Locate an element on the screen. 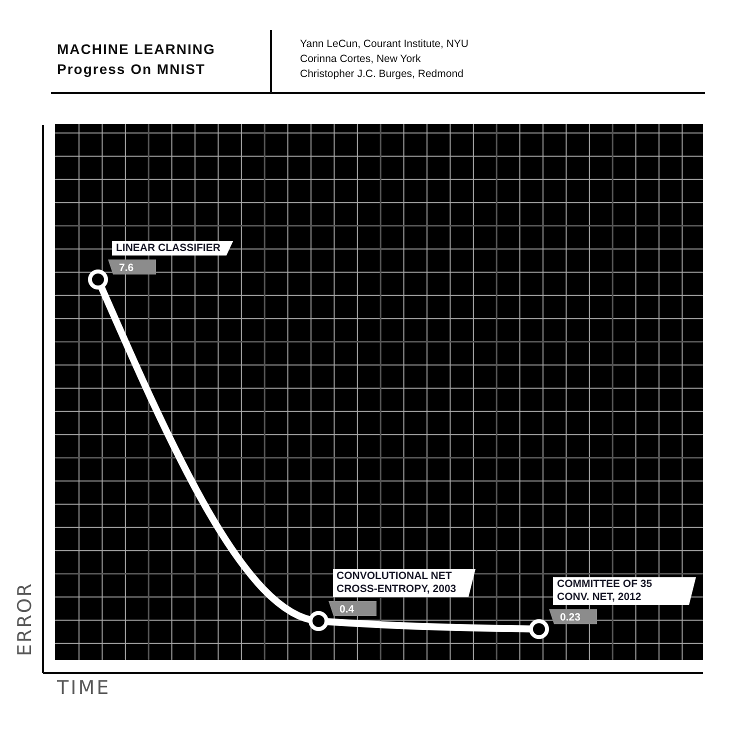 This screenshot has height=735, width=756. data-label: 0.4 is located at coordinates (347, 610).